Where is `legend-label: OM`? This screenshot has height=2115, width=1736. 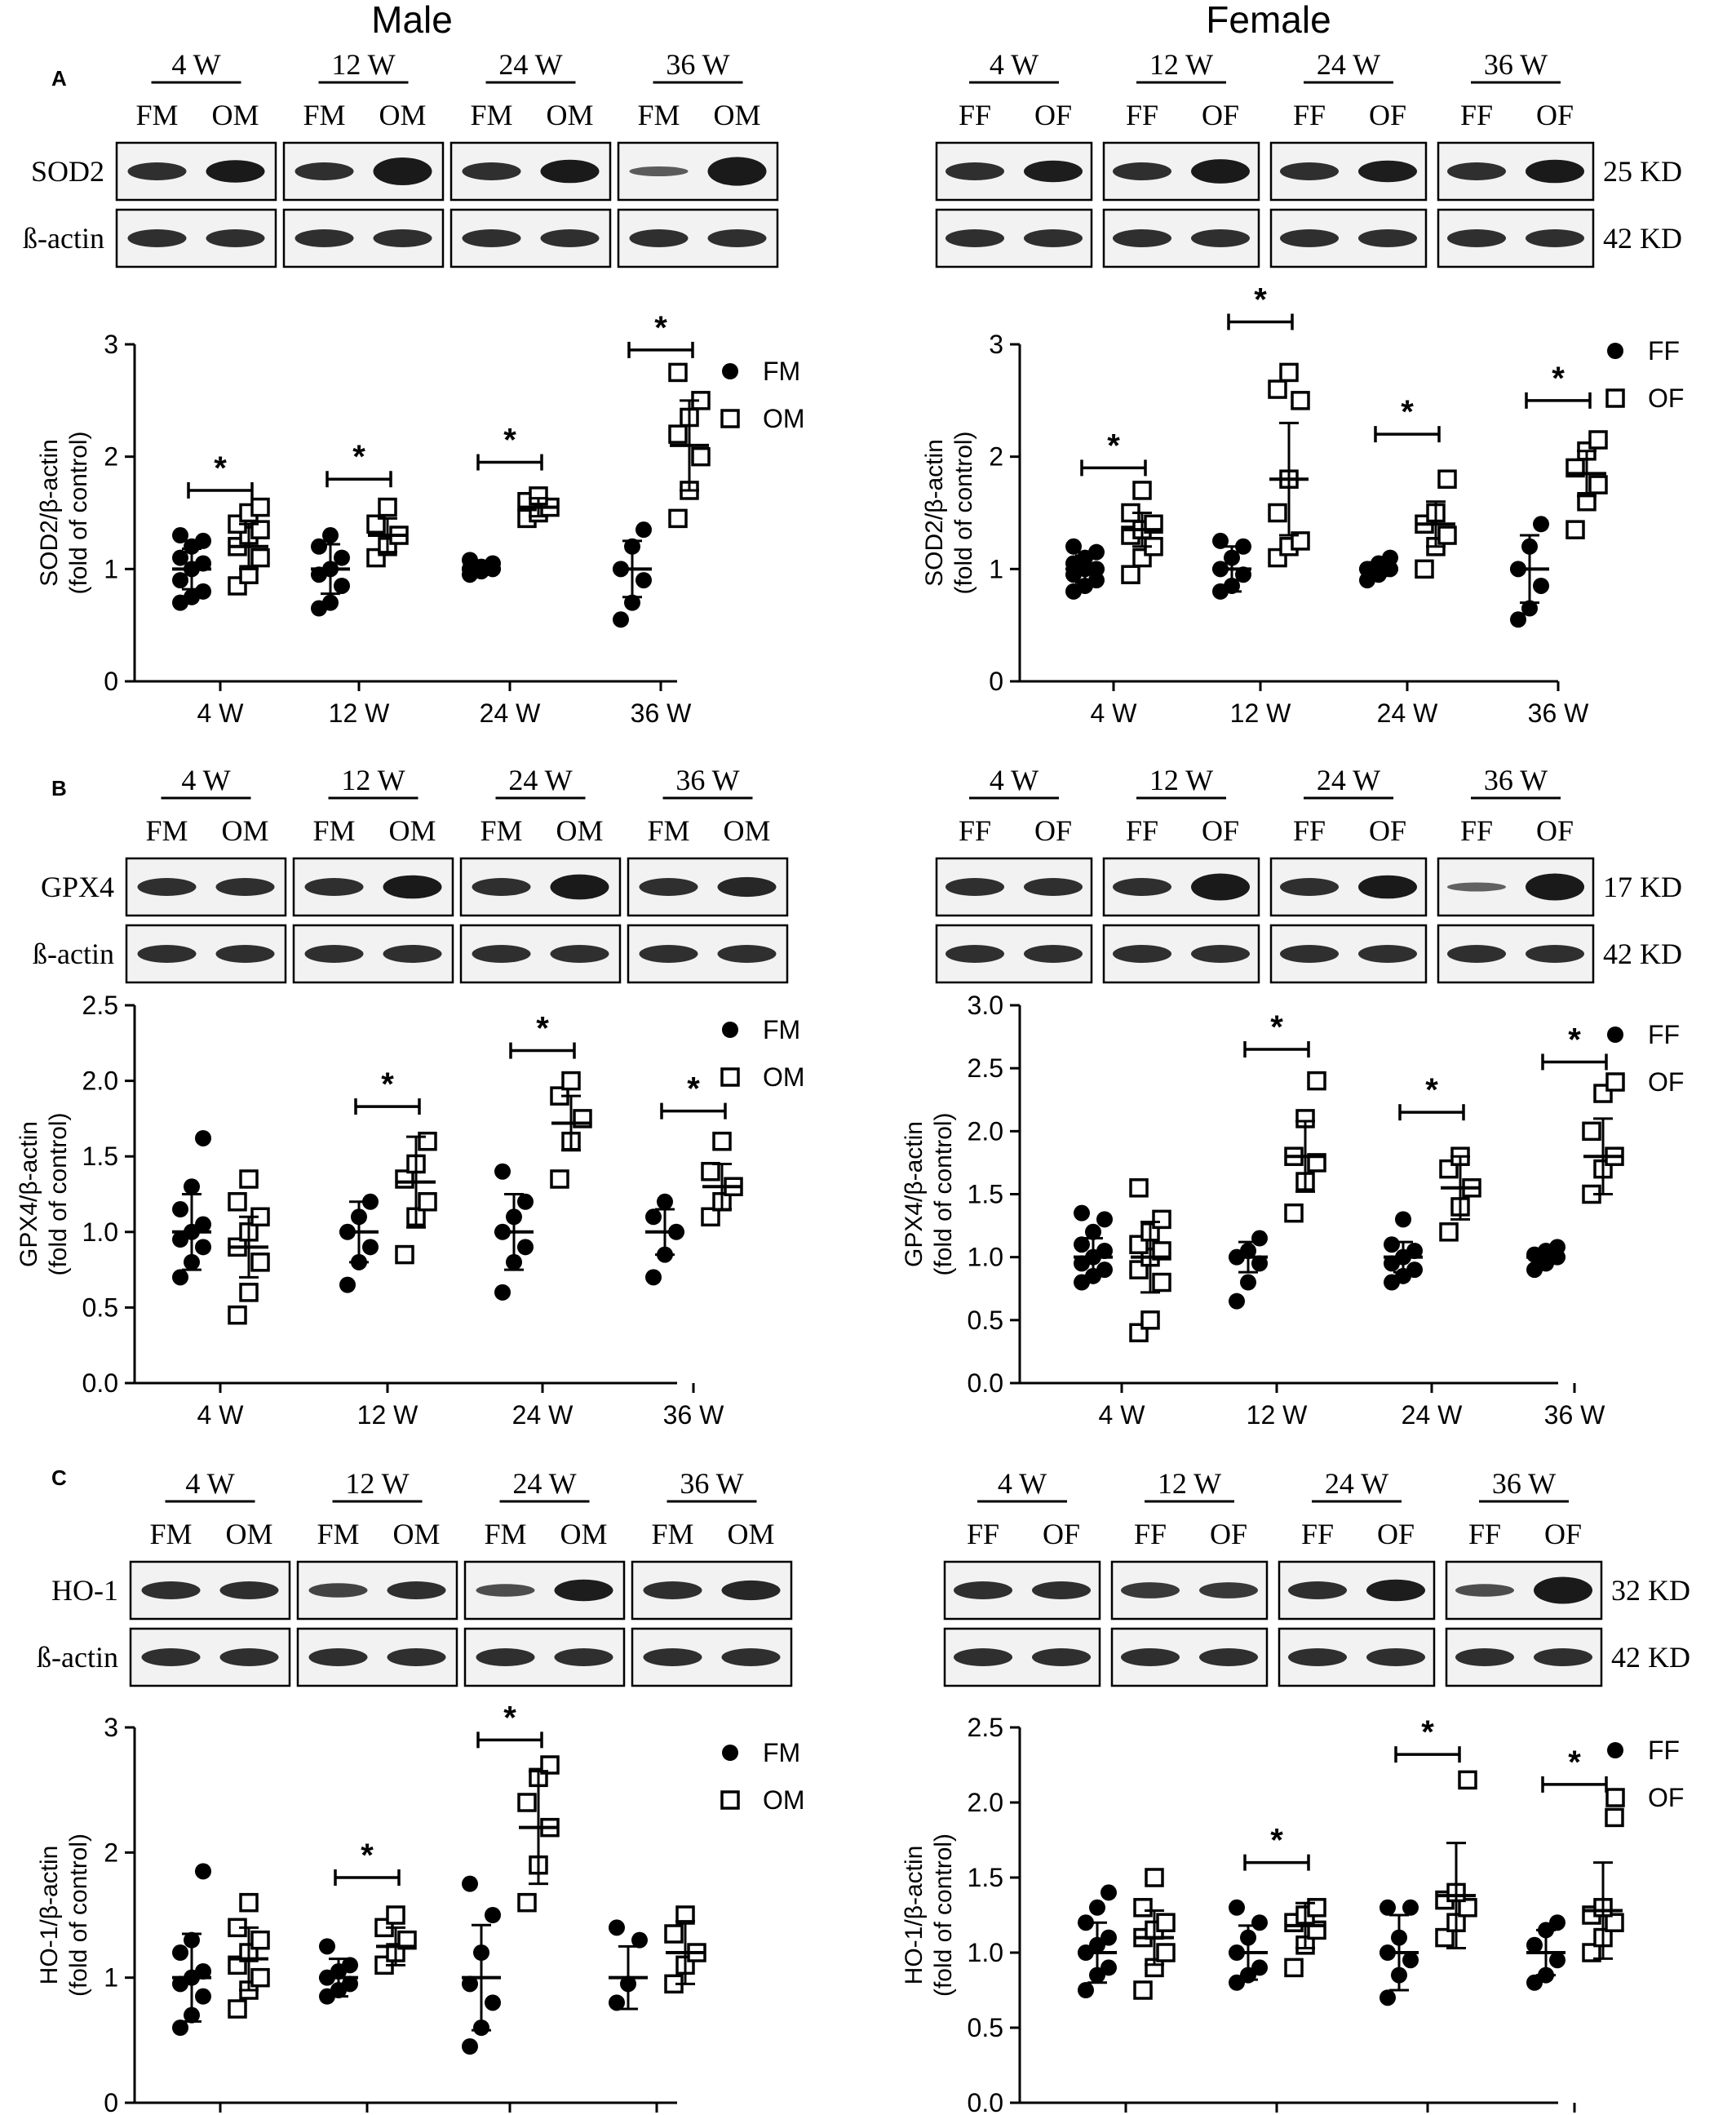 legend-label: OM is located at coordinates (784, 418).